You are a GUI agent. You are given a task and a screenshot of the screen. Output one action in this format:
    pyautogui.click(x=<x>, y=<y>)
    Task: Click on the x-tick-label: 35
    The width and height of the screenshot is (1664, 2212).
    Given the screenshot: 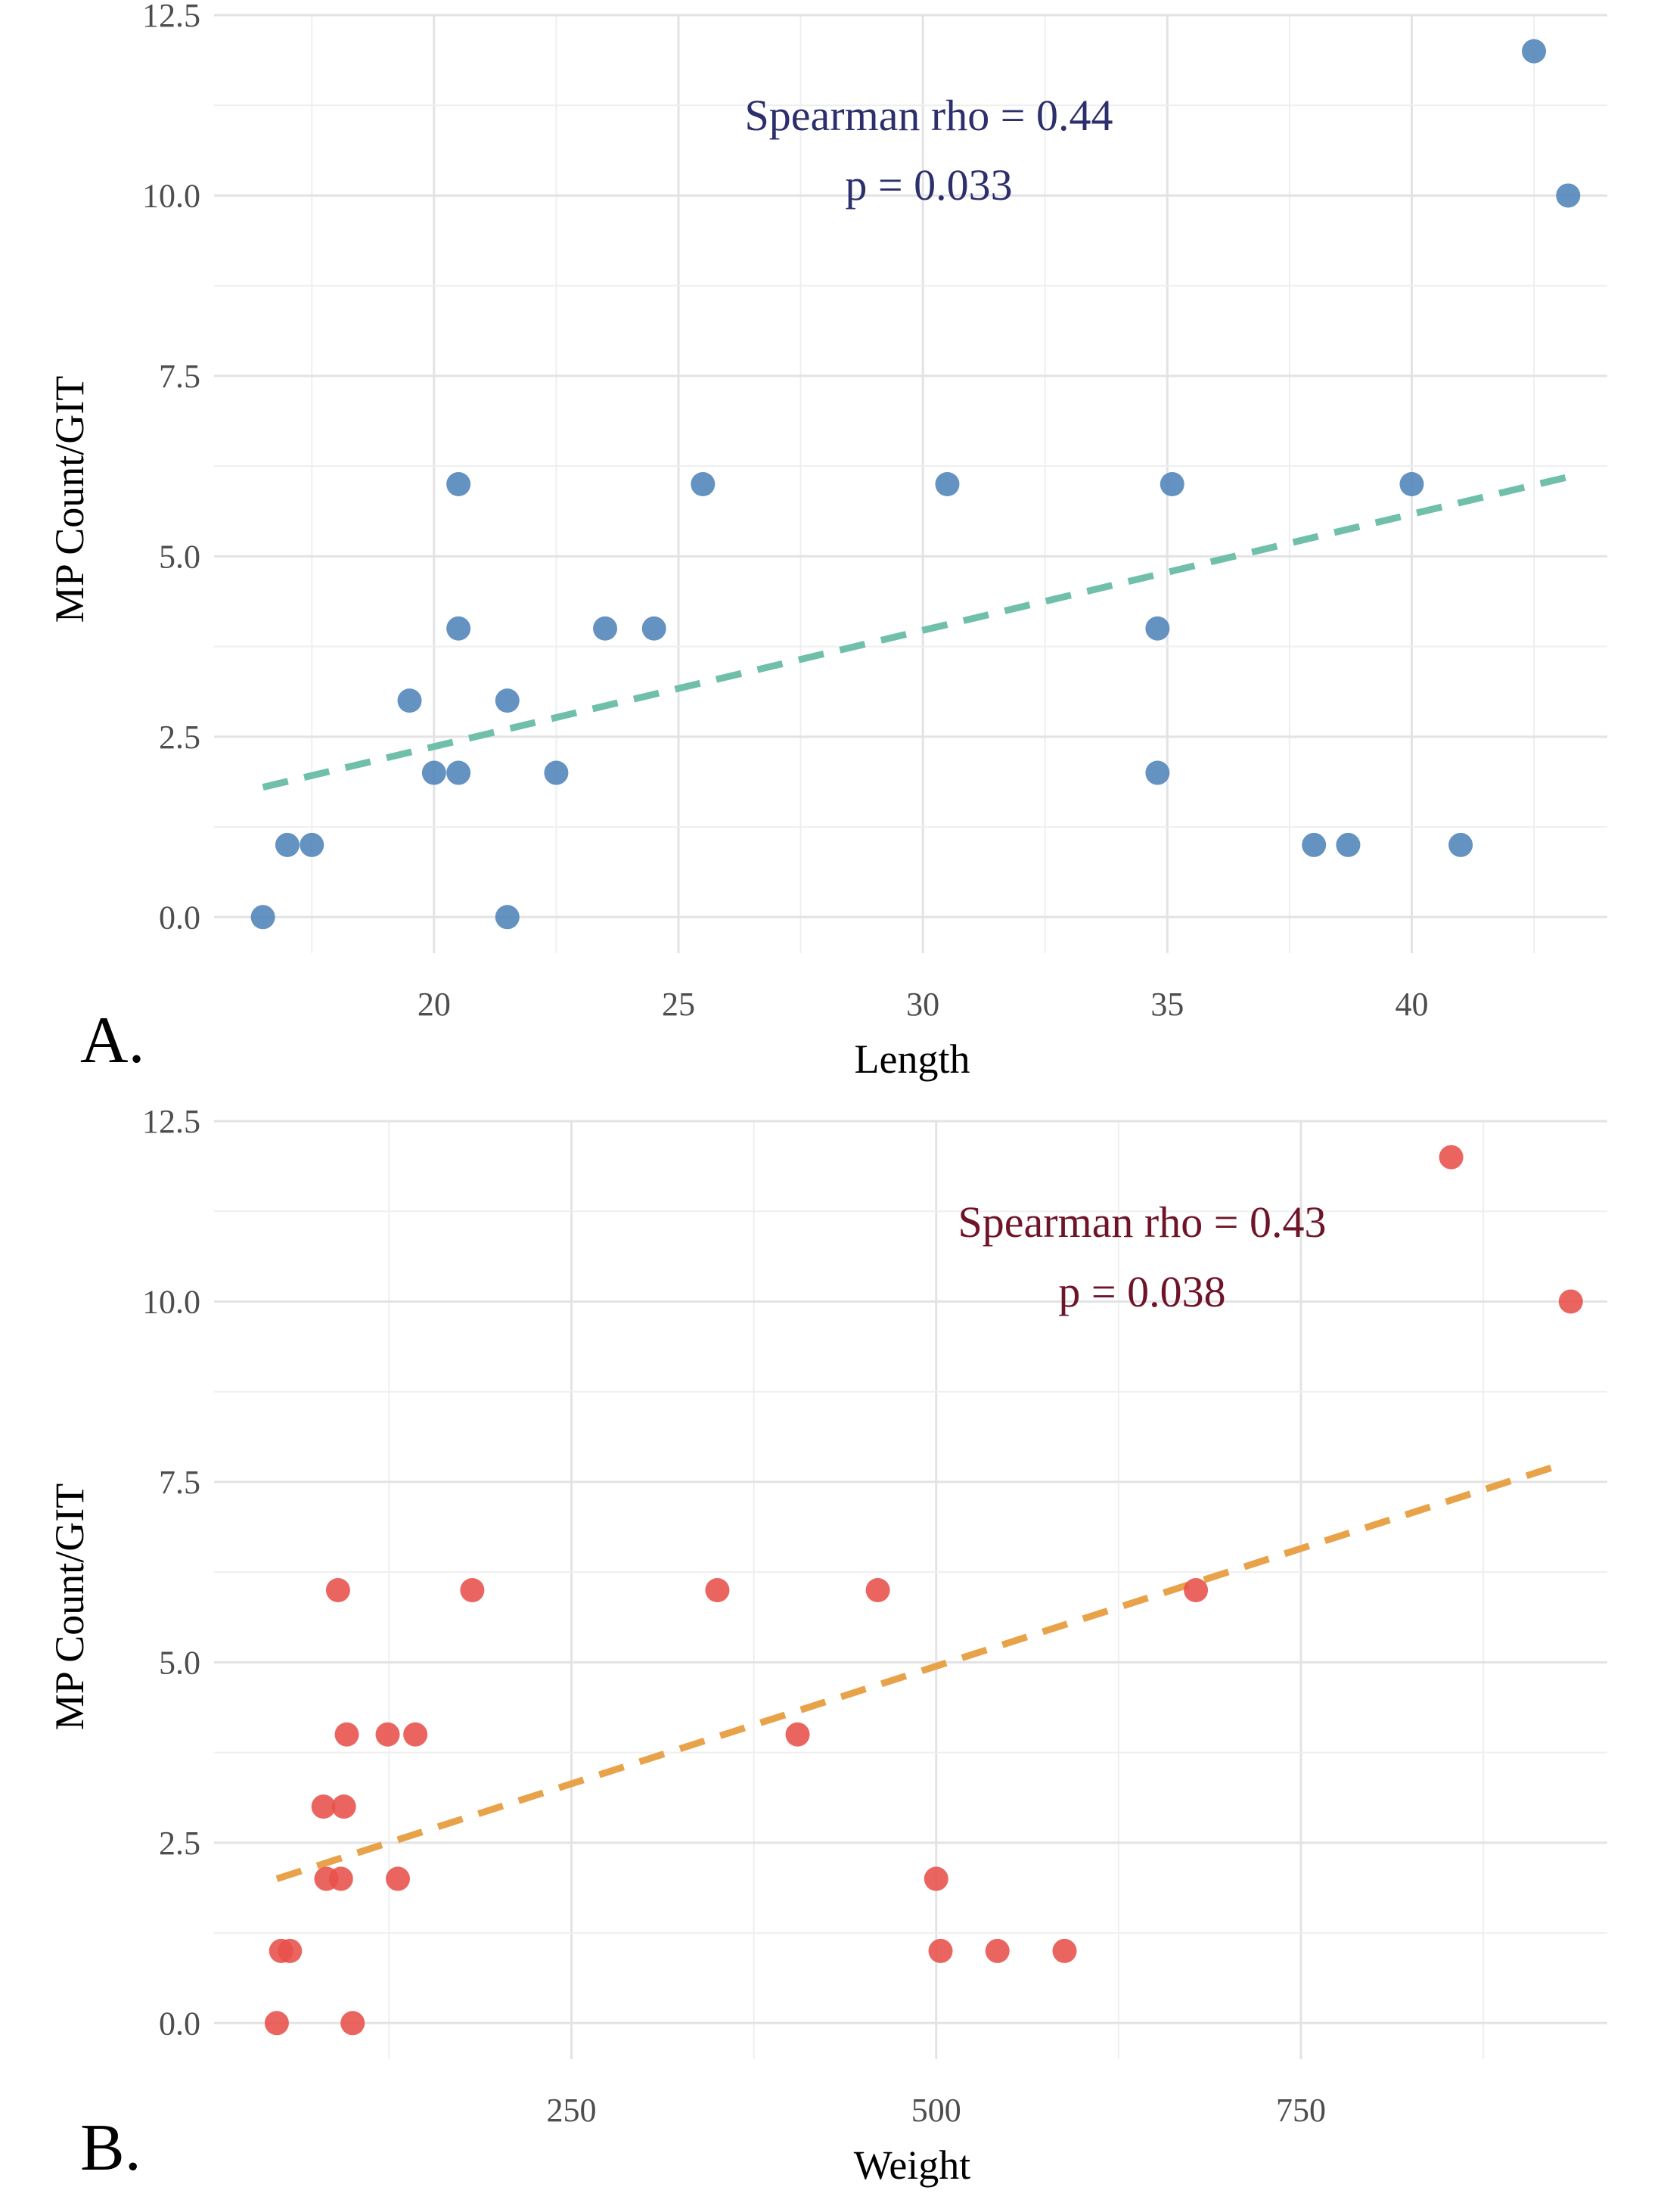 What is the action you would take?
    pyautogui.click(x=1167, y=1005)
    